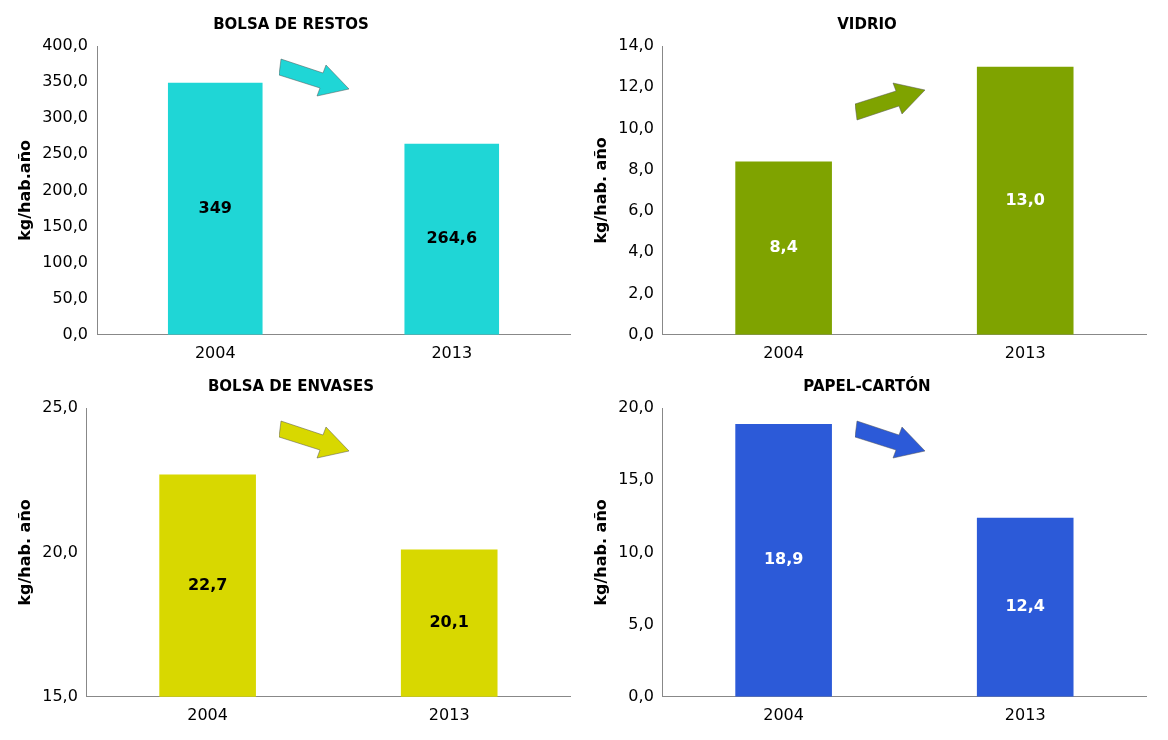  I want to click on y-axis-title: kg/hab.año, so click(24, 190).